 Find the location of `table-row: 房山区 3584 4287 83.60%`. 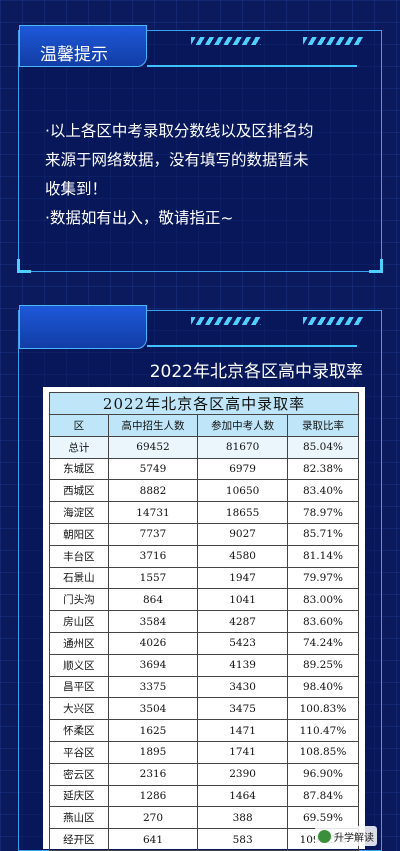

table-row: 房山区 3584 4287 83.60% is located at coordinates (204, 621).